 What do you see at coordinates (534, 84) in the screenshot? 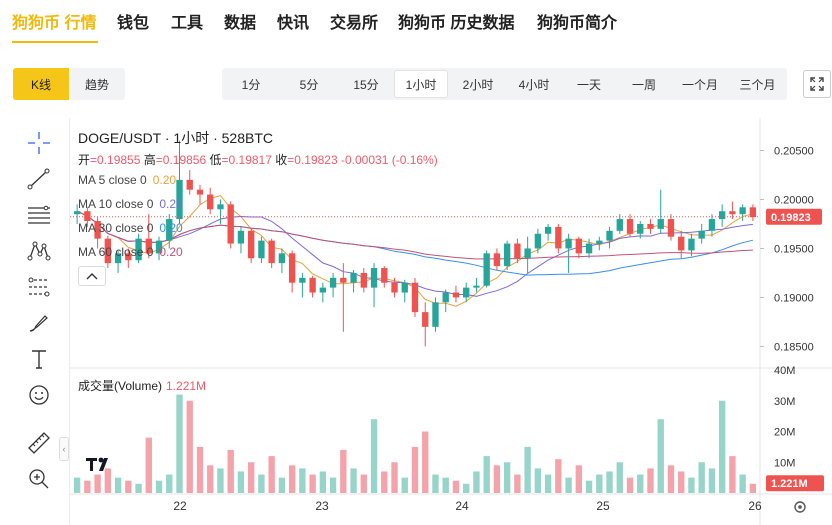
I see `interval-4h: 4小时` at bounding box center [534, 84].